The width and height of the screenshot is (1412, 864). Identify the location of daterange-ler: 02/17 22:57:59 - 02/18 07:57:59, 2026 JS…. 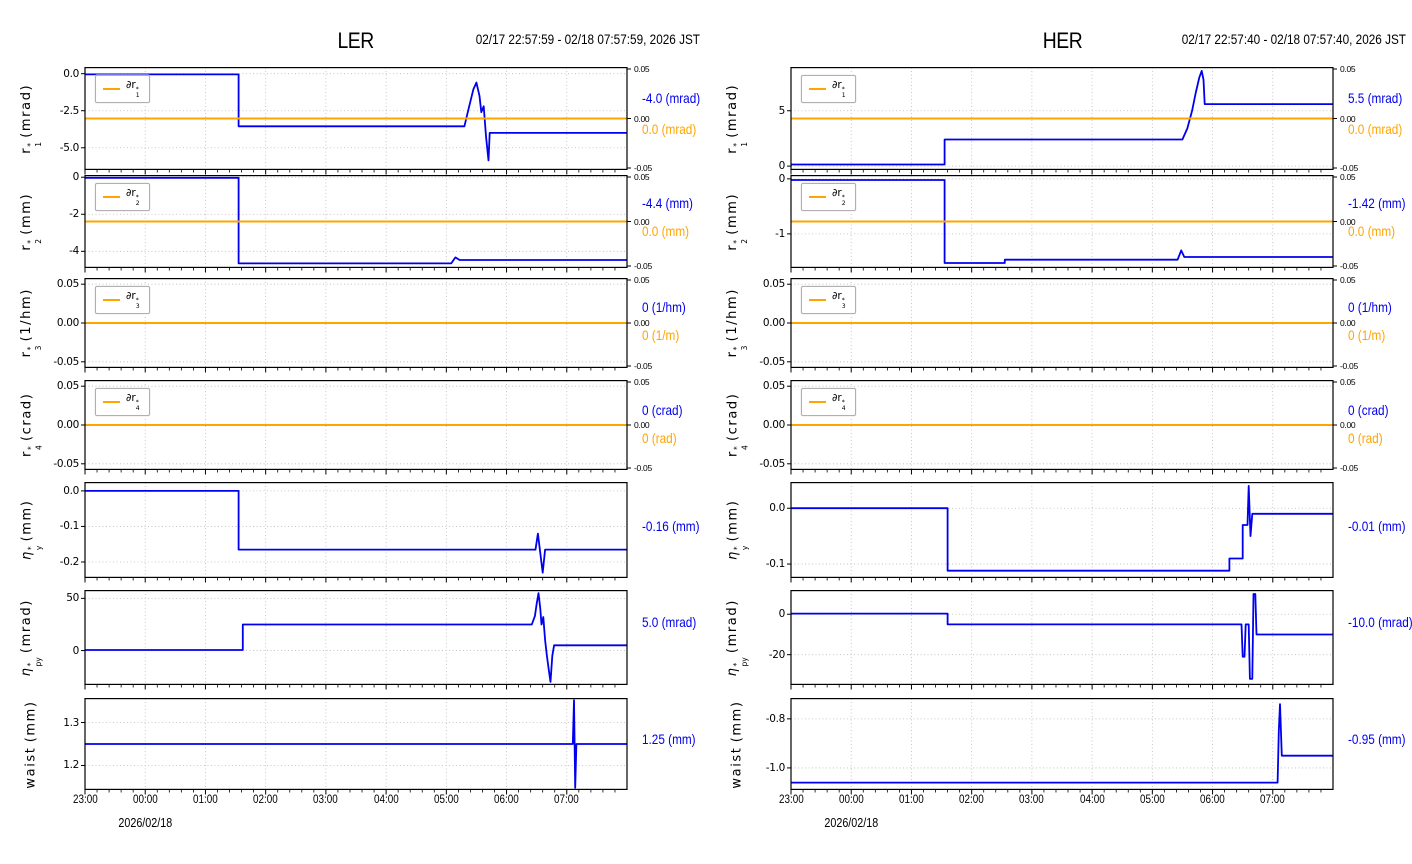
(566, 39).